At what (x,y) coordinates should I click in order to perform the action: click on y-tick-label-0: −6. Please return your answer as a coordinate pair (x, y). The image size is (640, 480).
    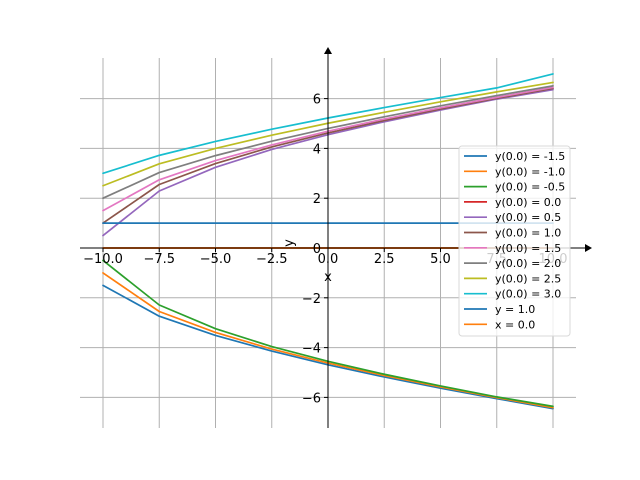
    Looking at the image, I should click on (311, 398).